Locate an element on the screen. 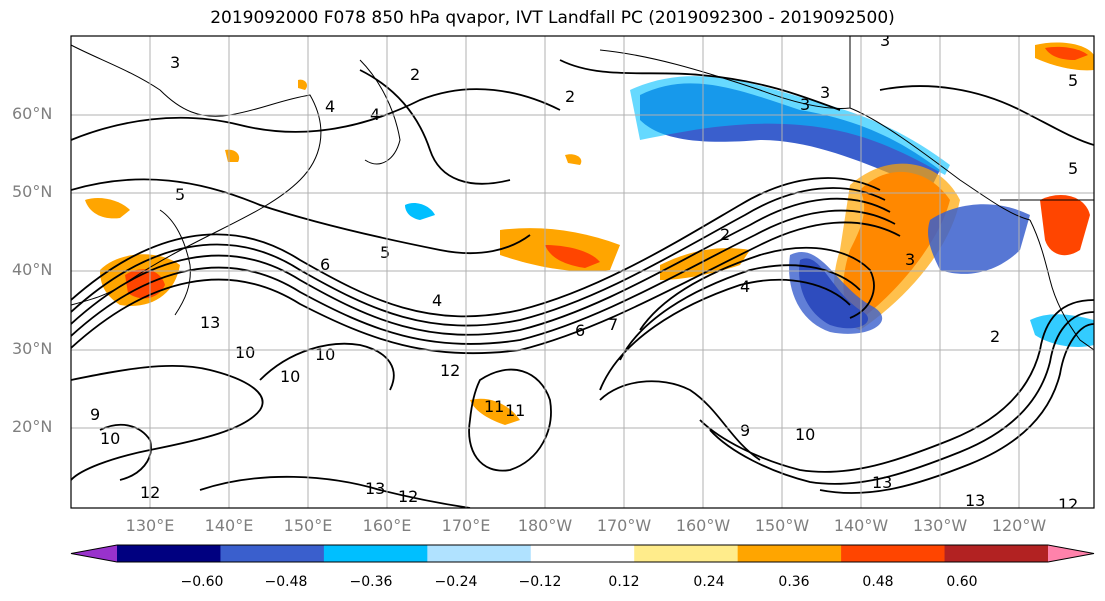 The image size is (1105, 601). shade-orange-small-b is located at coordinates (303, 84).